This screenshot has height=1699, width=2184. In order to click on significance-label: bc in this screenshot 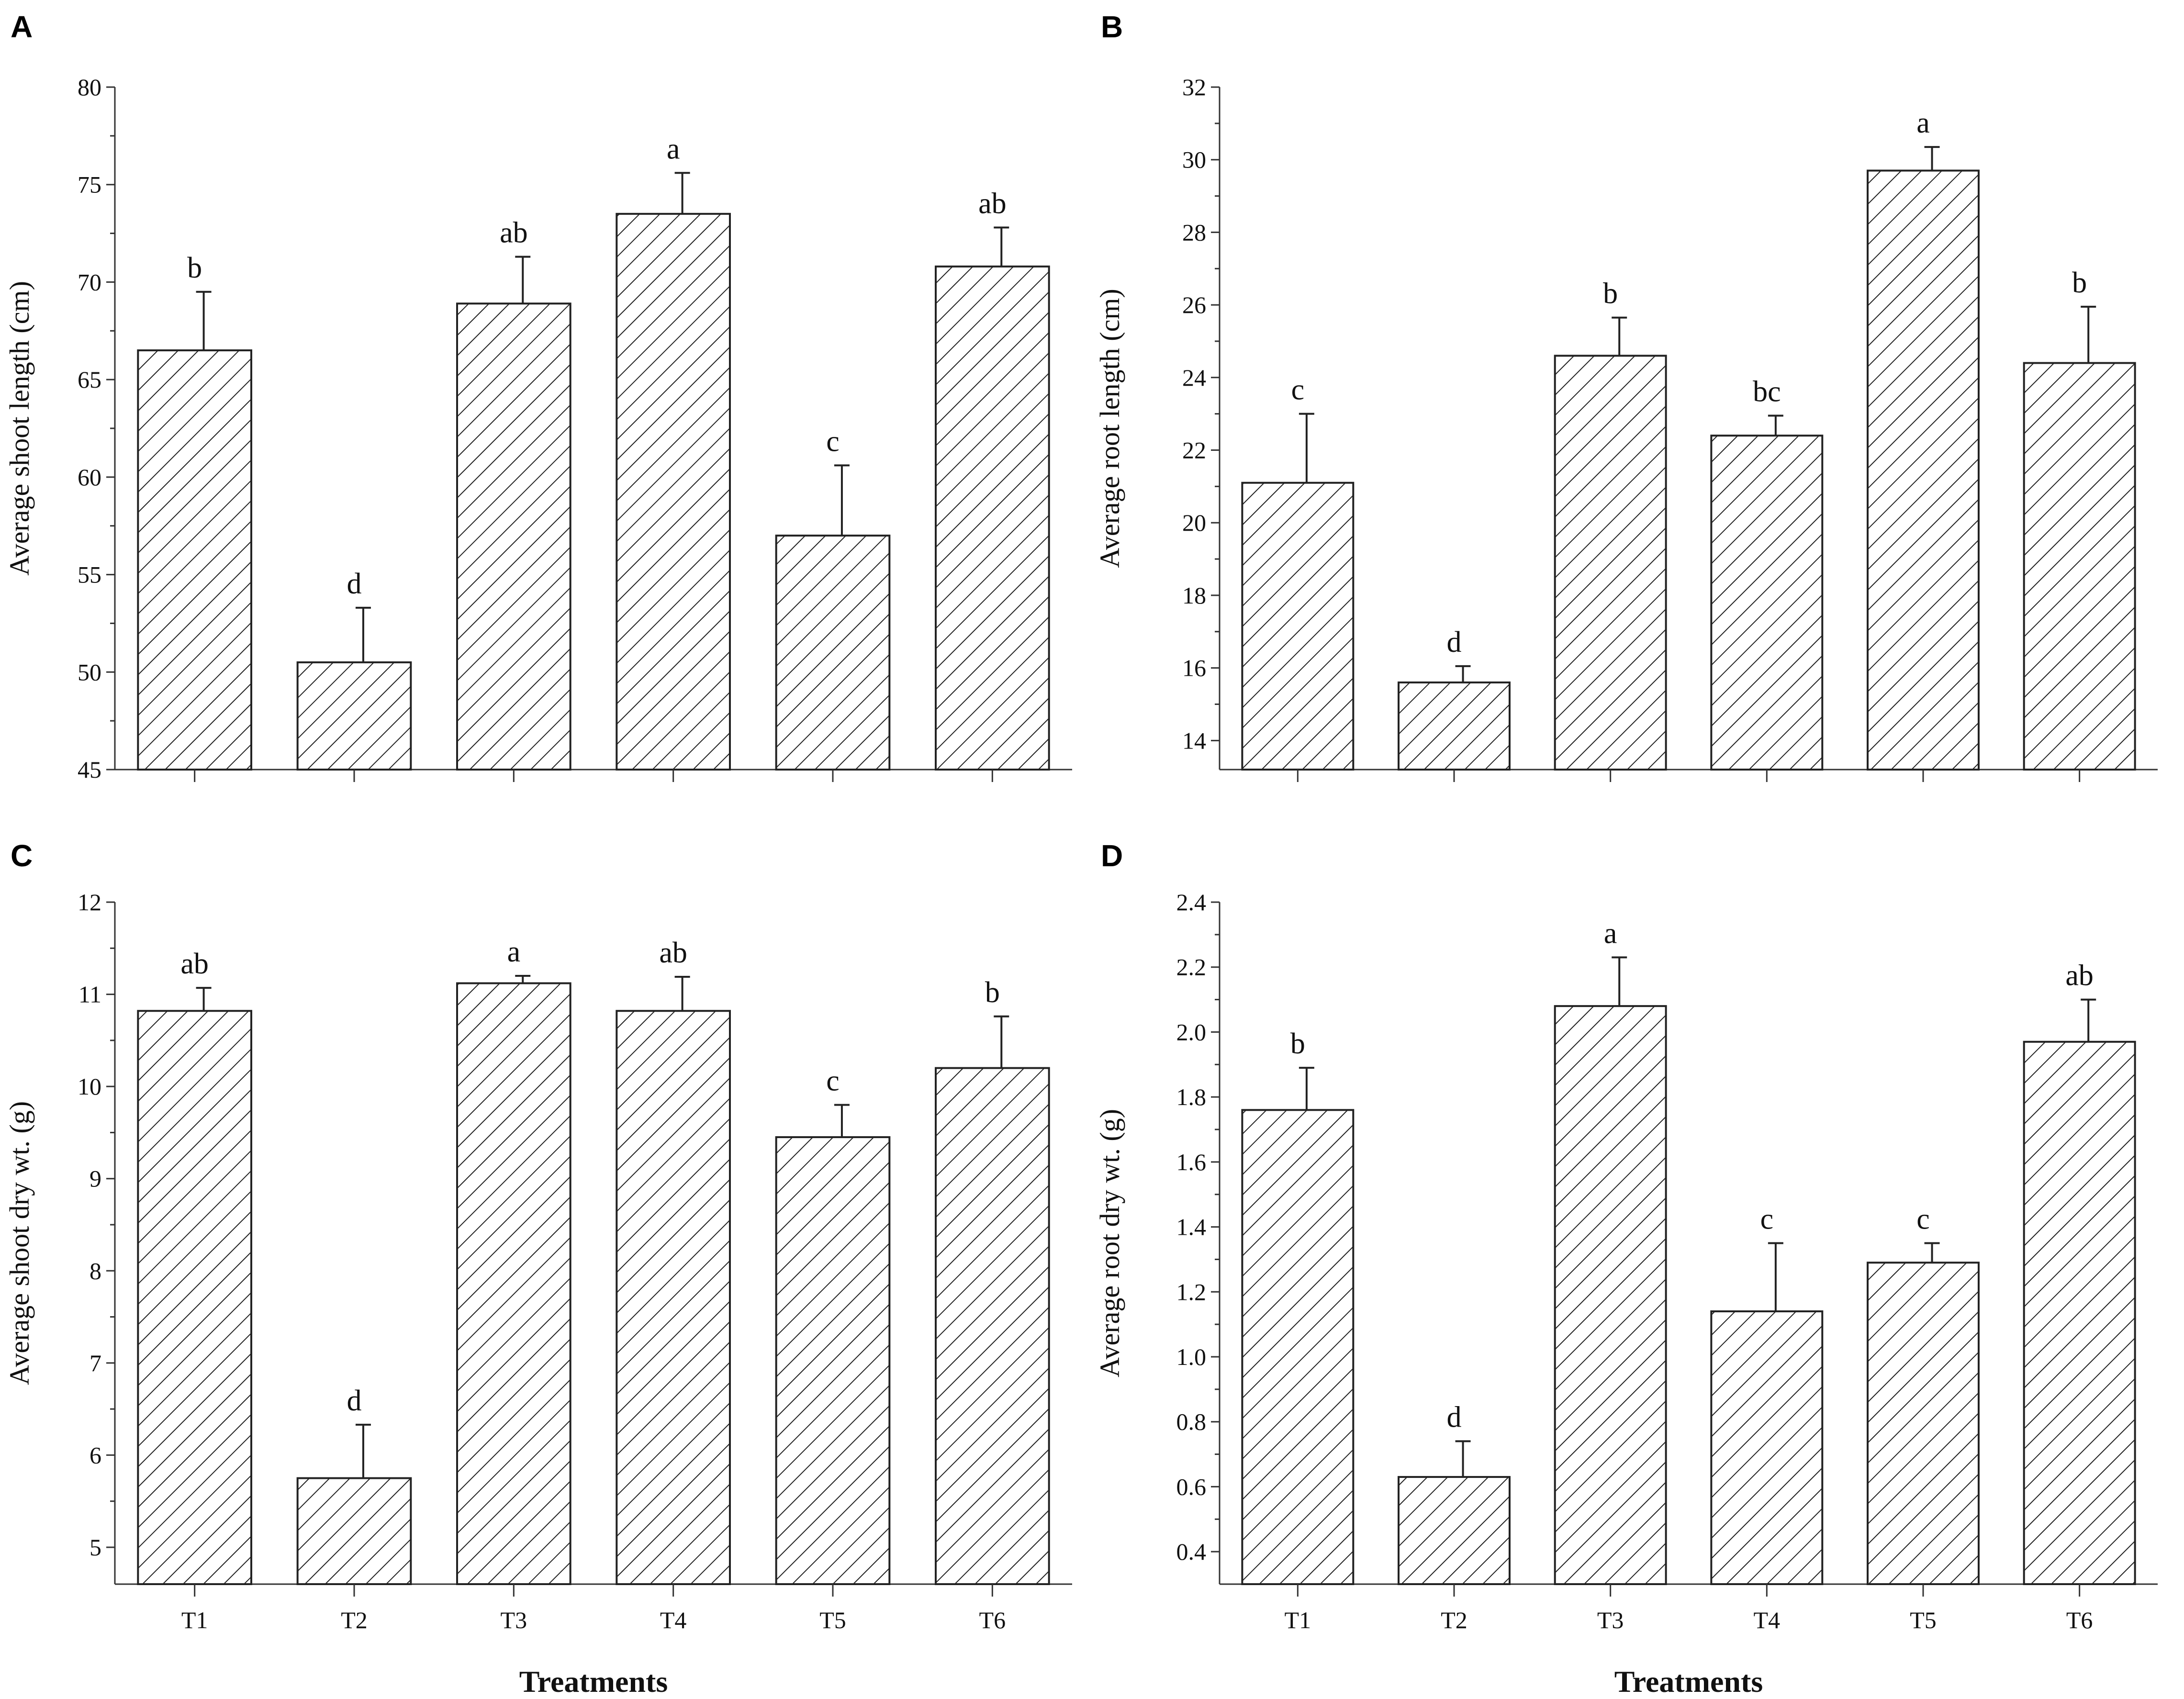, I will do `click(1767, 392)`.